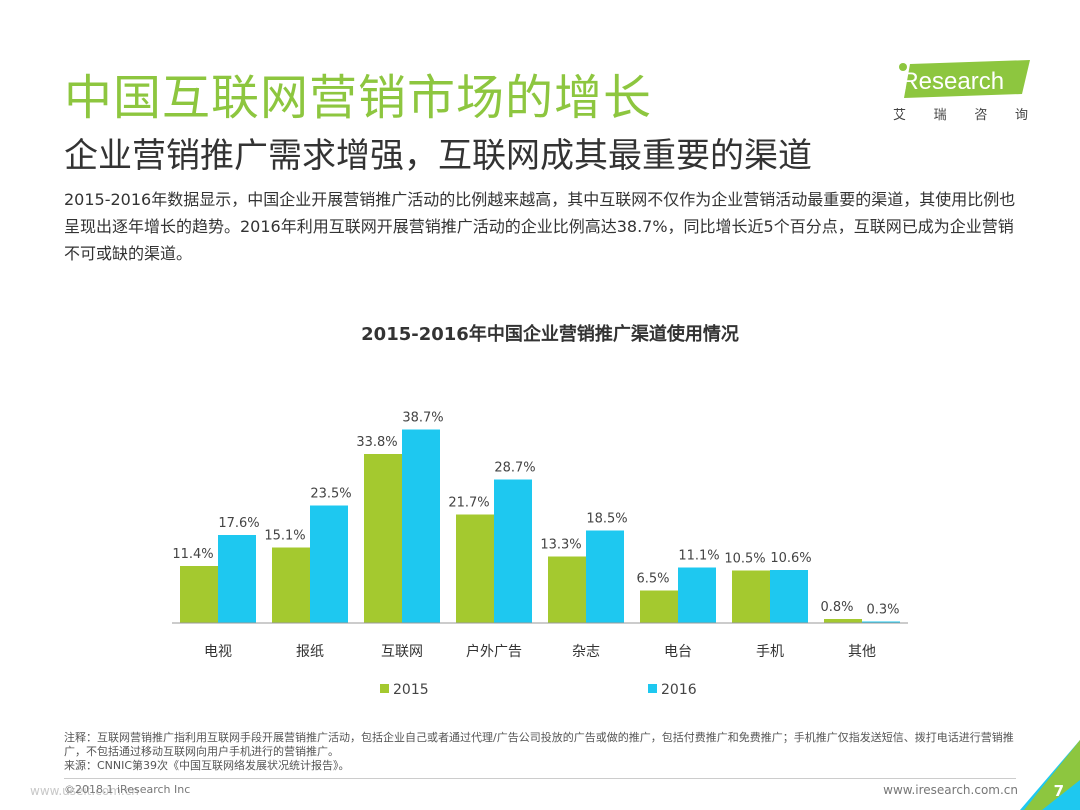 The height and width of the screenshot is (810, 1080). I want to click on x-tick-label: 杂志, so click(586, 652).